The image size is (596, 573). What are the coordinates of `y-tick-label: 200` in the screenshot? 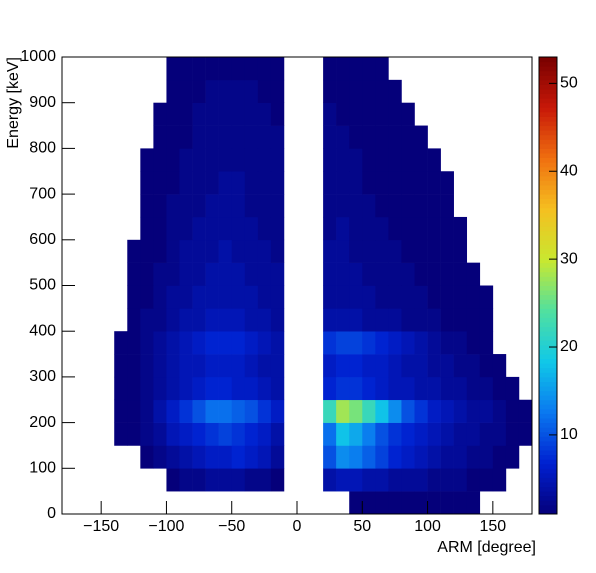 It's located at (42, 422).